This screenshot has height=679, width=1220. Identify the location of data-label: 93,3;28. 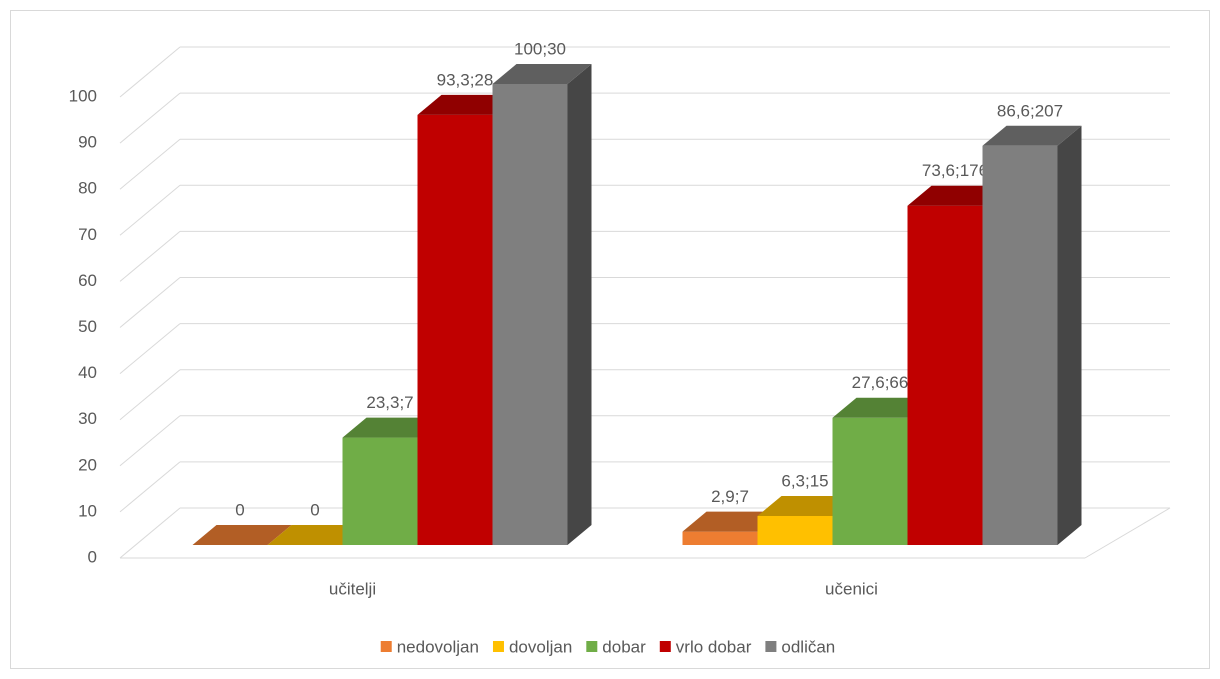
(465, 79).